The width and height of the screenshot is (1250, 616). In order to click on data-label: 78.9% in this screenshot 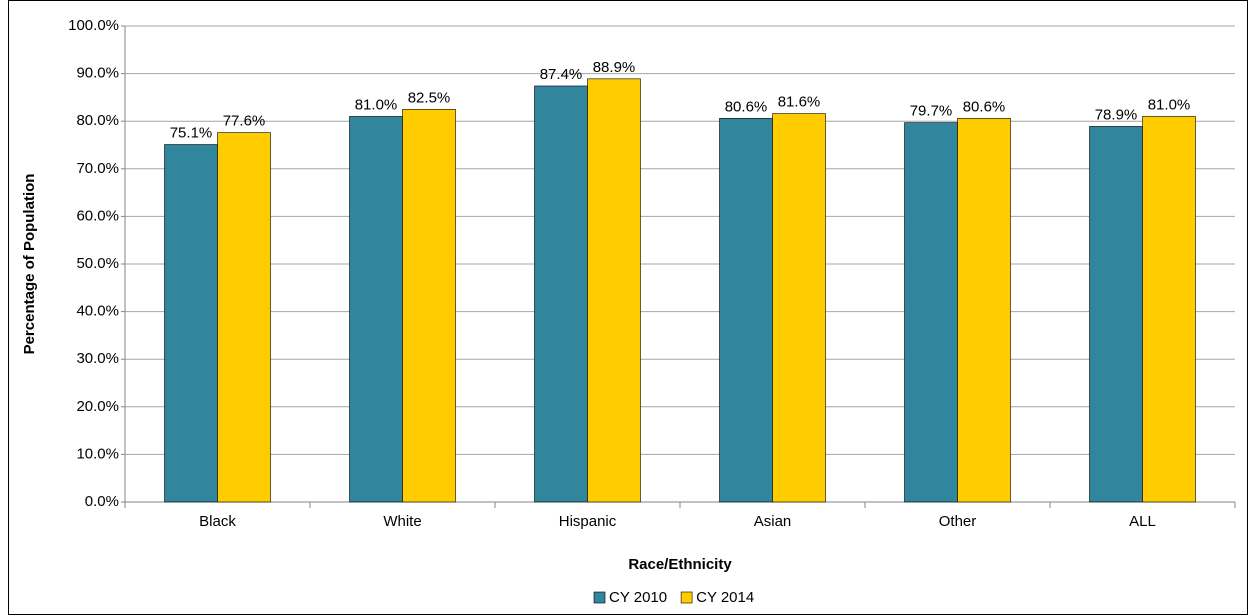, I will do `click(1116, 114)`.